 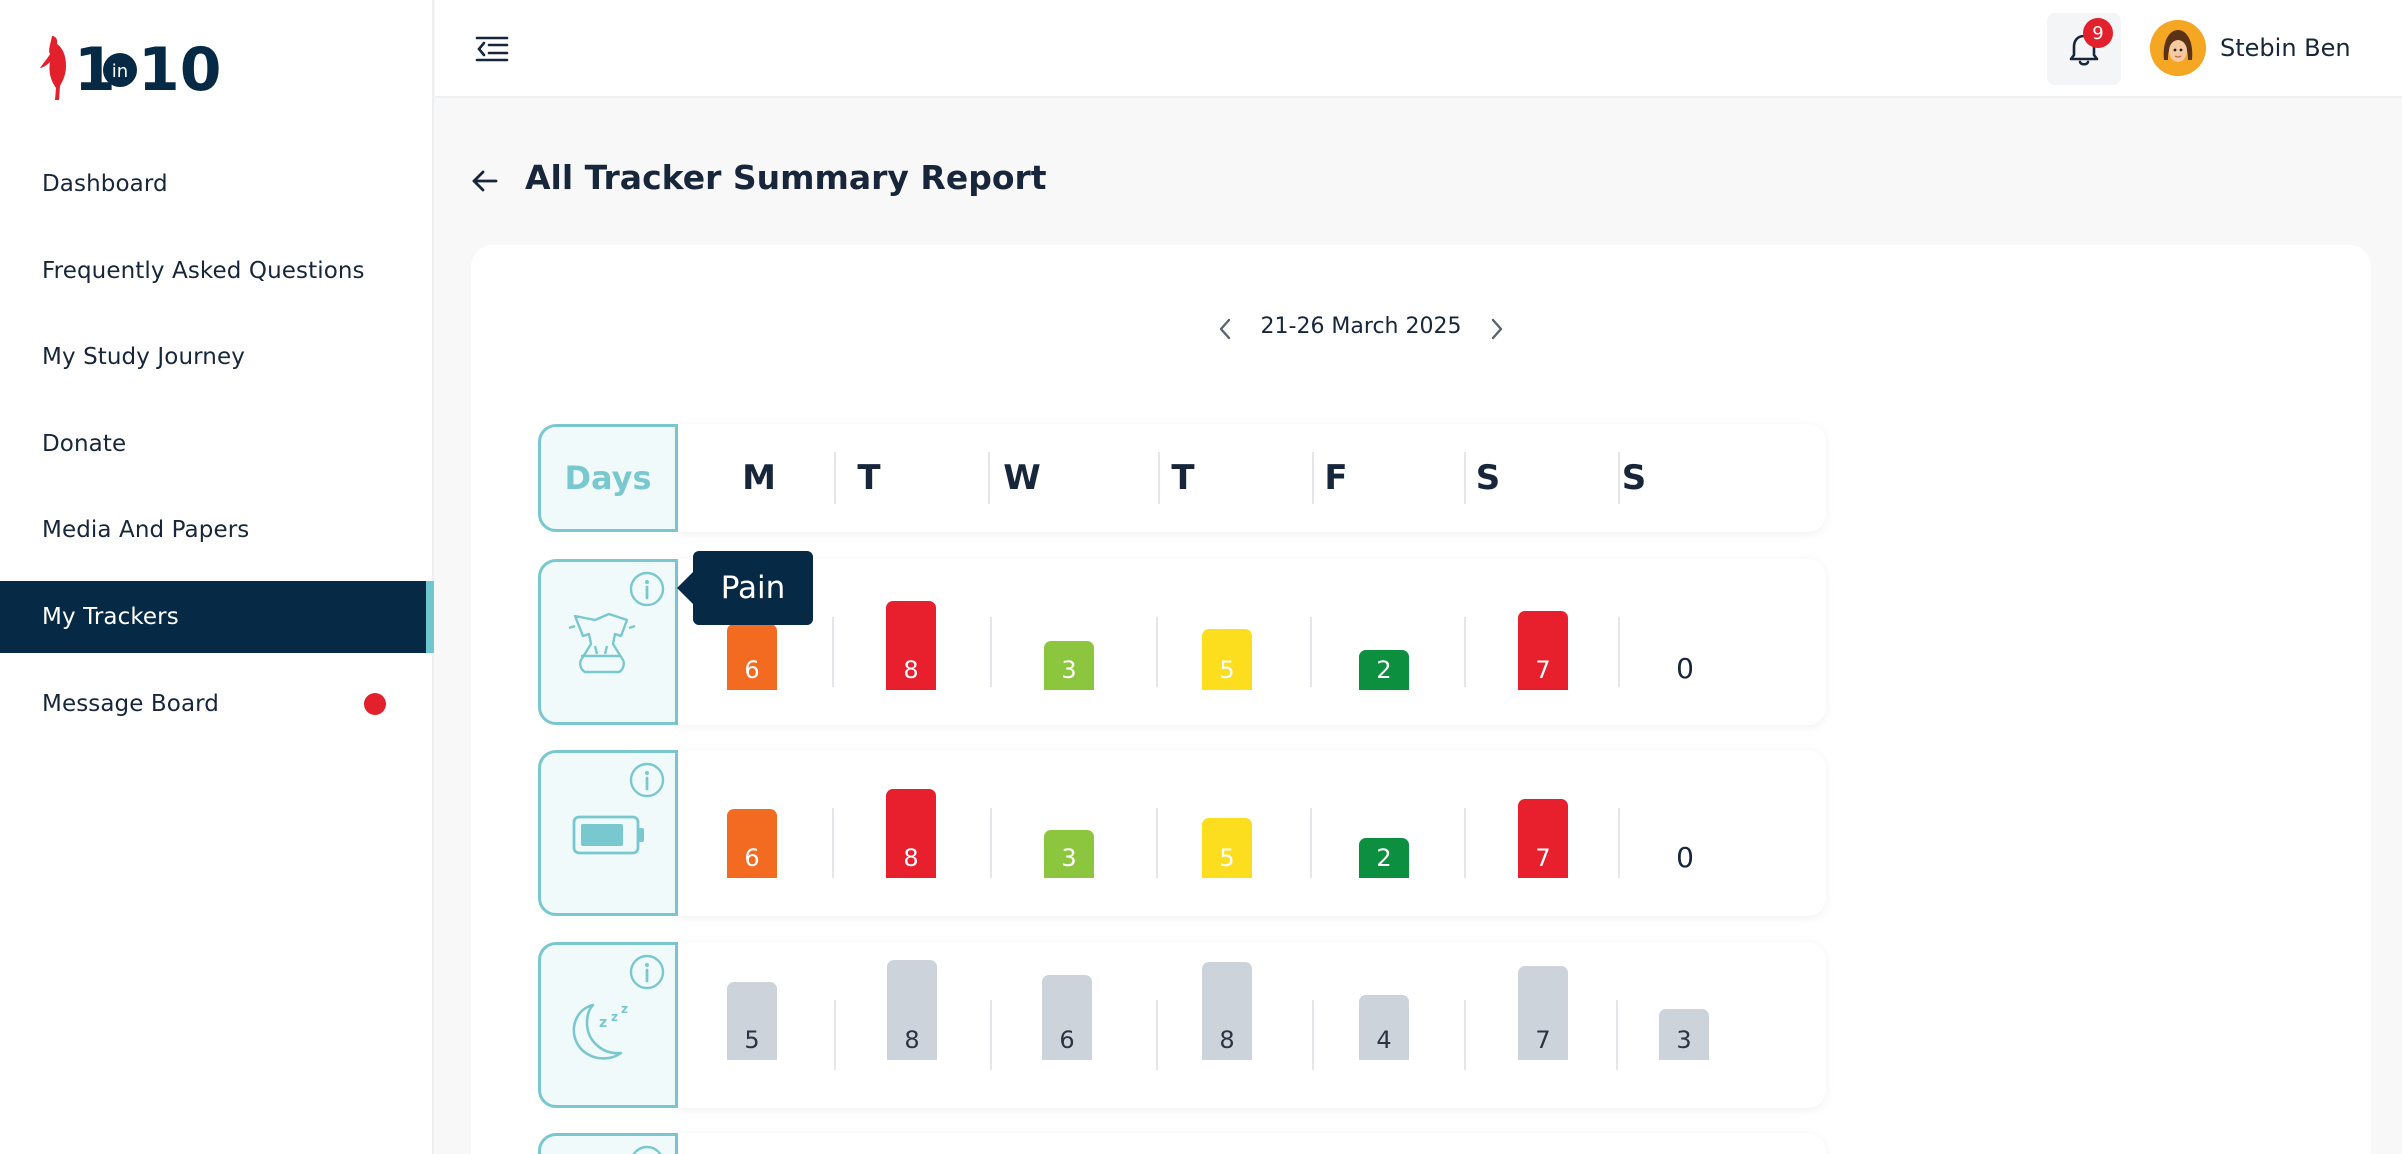 What do you see at coordinates (1361, 326) in the screenshot?
I see `week-range-label: 21-26 March 2025` at bounding box center [1361, 326].